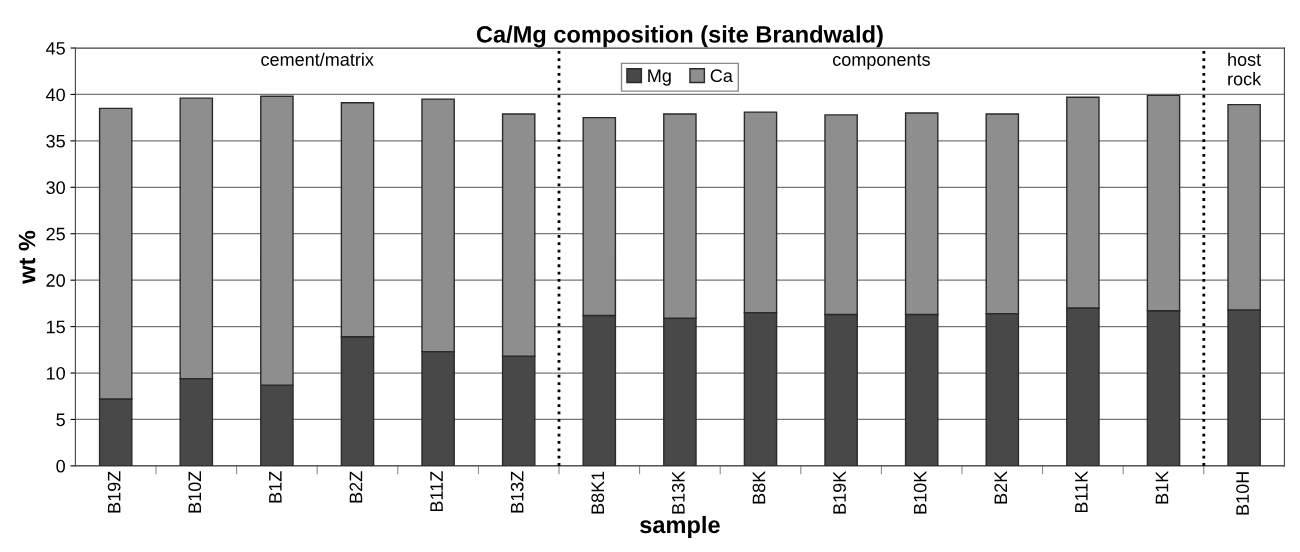 The width and height of the screenshot is (1300, 552). What do you see at coordinates (195, 492) in the screenshot?
I see `x-tick-label: B10Z` at bounding box center [195, 492].